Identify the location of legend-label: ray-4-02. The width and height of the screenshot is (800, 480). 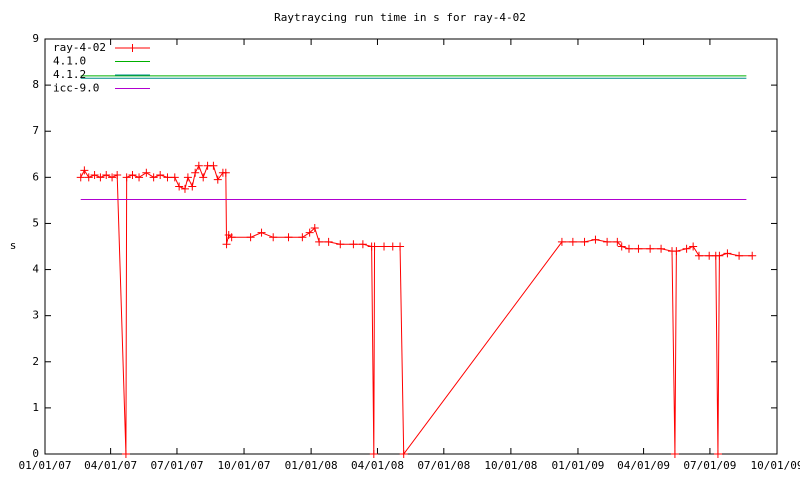
(79, 47).